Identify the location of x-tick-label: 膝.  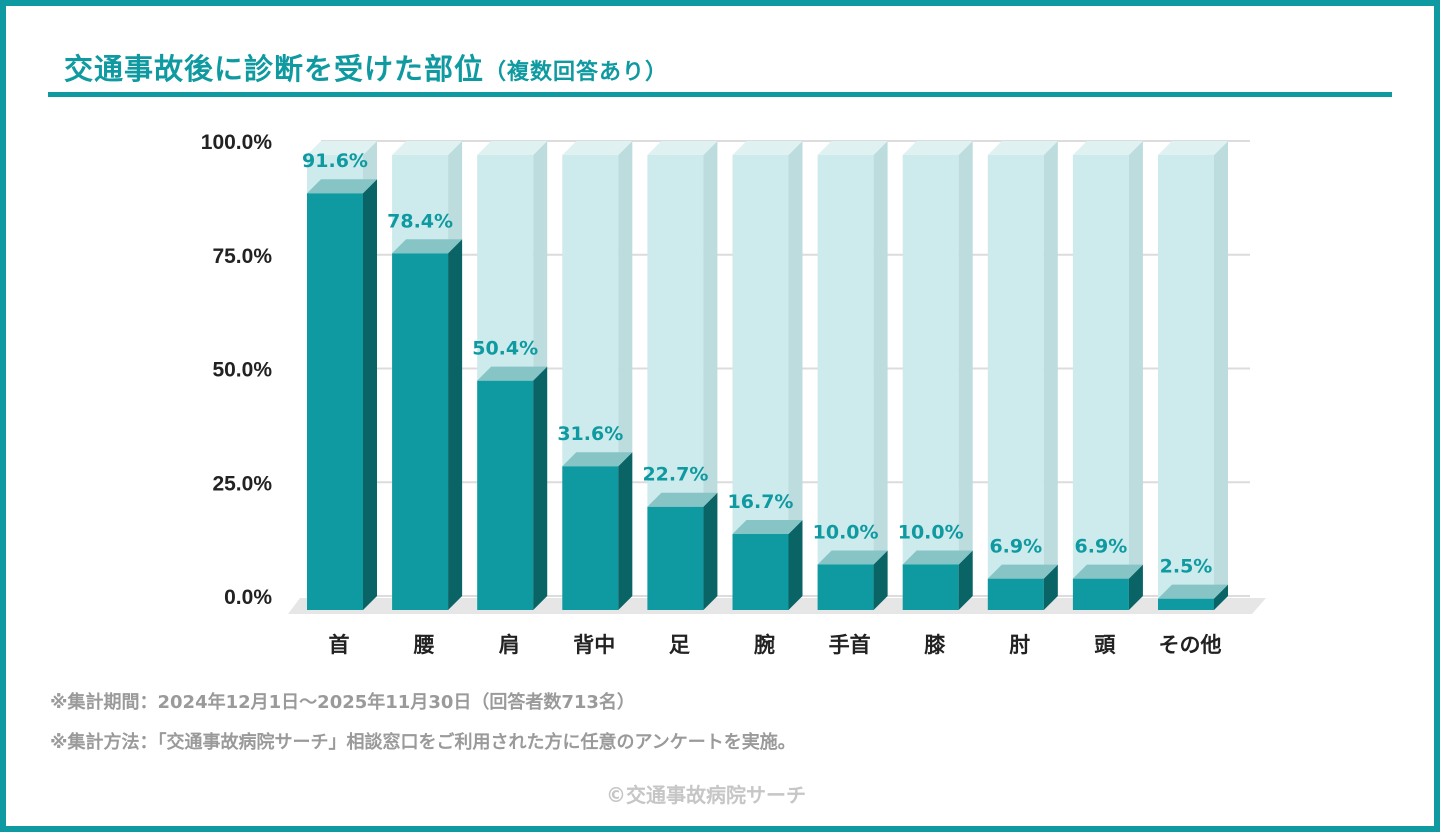
(935, 645).